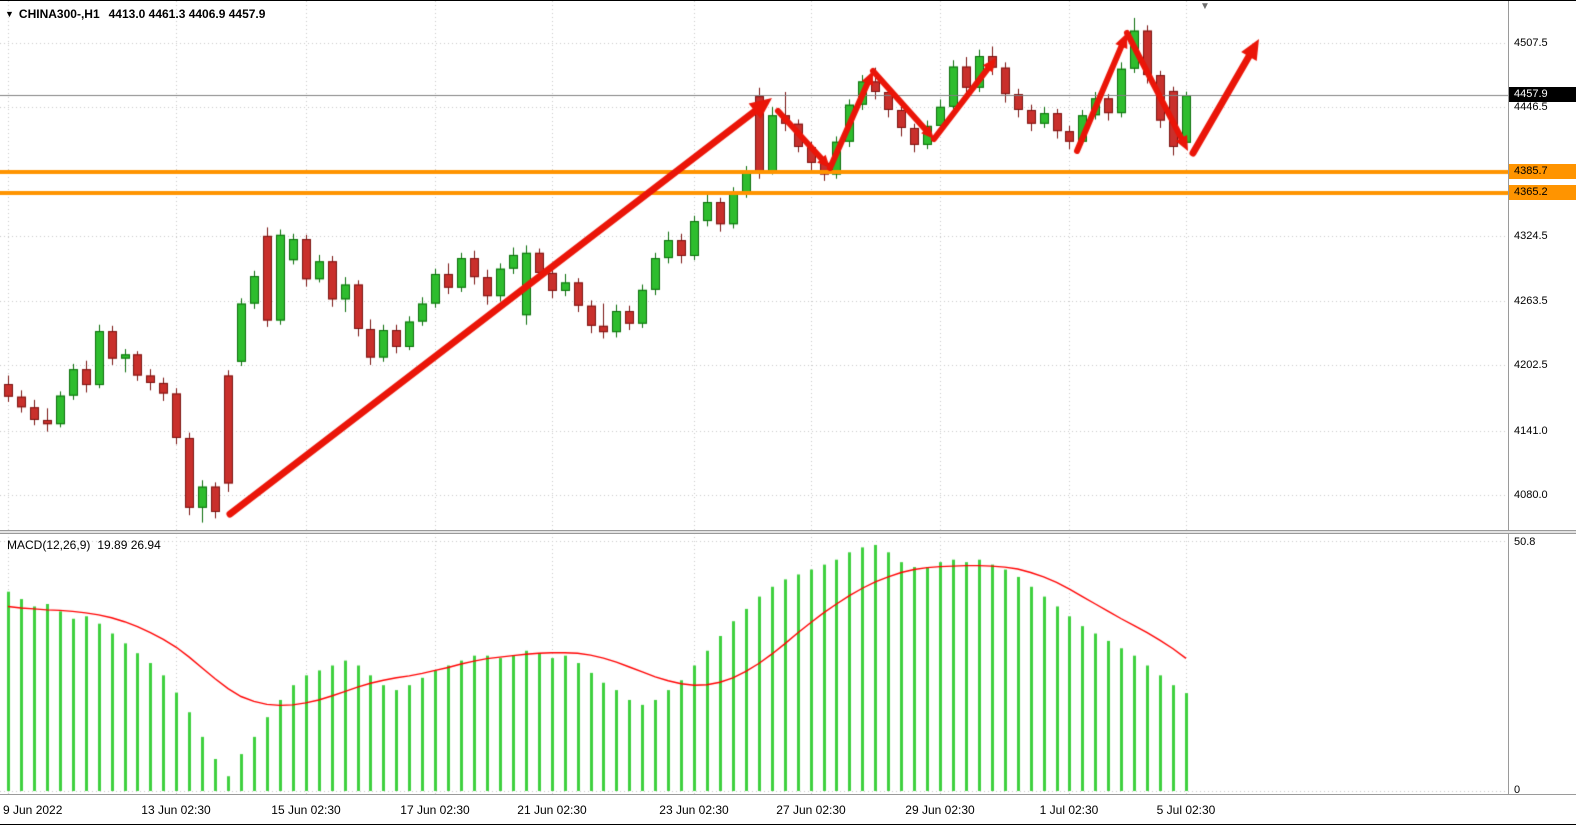 The width and height of the screenshot is (1576, 825). What do you see at coordinates (49, 545) in the screenshot?
I see `macd-label: MACD(12,26,9)` at bounding box center [49, 545].